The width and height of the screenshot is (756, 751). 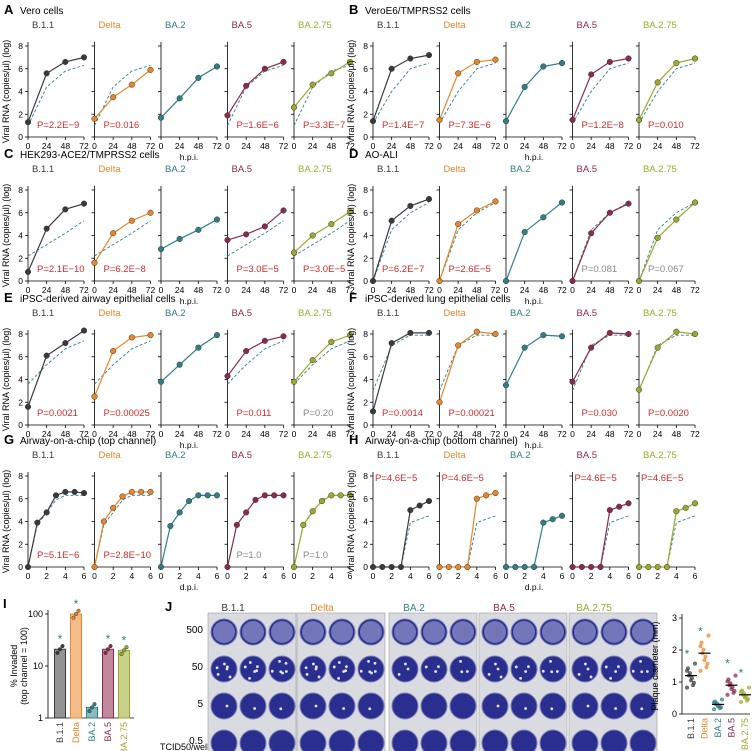 I want to click on data-point-BA.2.75, so click(x=657, y=82).